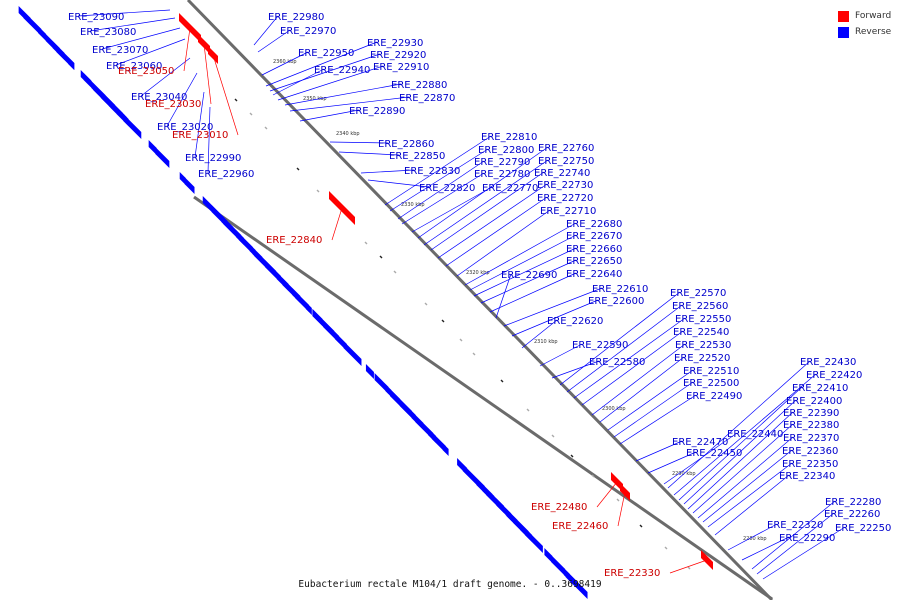  What do you see at coordinates (185, 127) in the screenshot?
I see `gene-label-reverse: ERE_23020` at bounding box center [185, 127].